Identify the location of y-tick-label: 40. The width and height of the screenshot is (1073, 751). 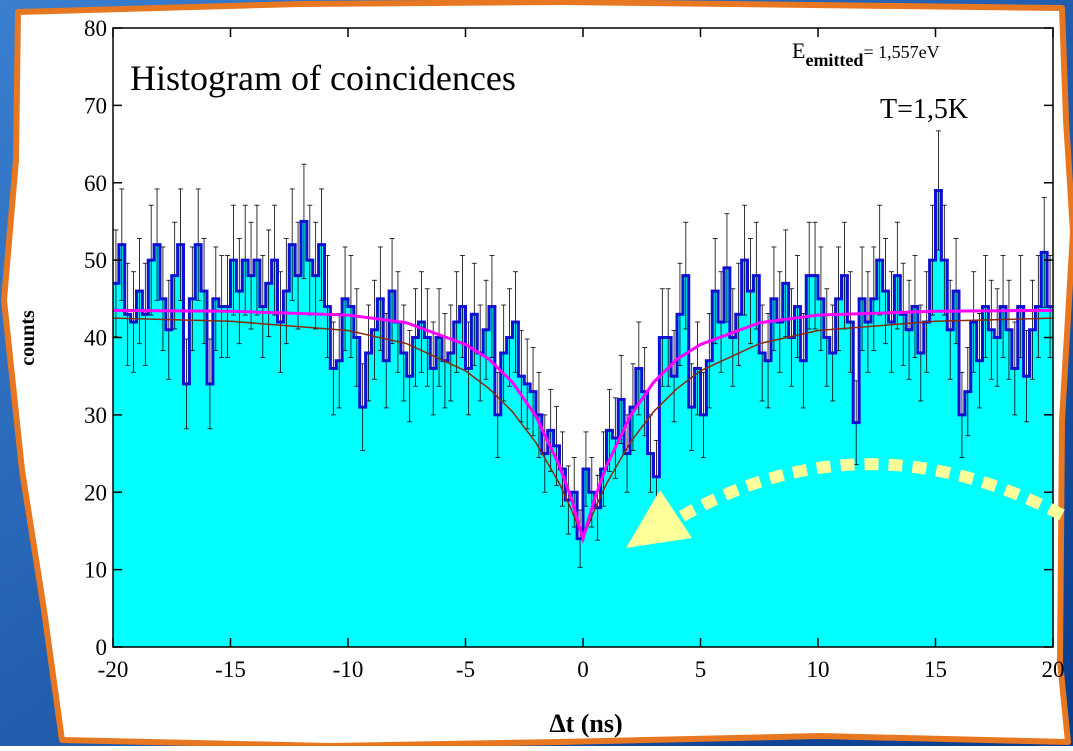
(95, 338).